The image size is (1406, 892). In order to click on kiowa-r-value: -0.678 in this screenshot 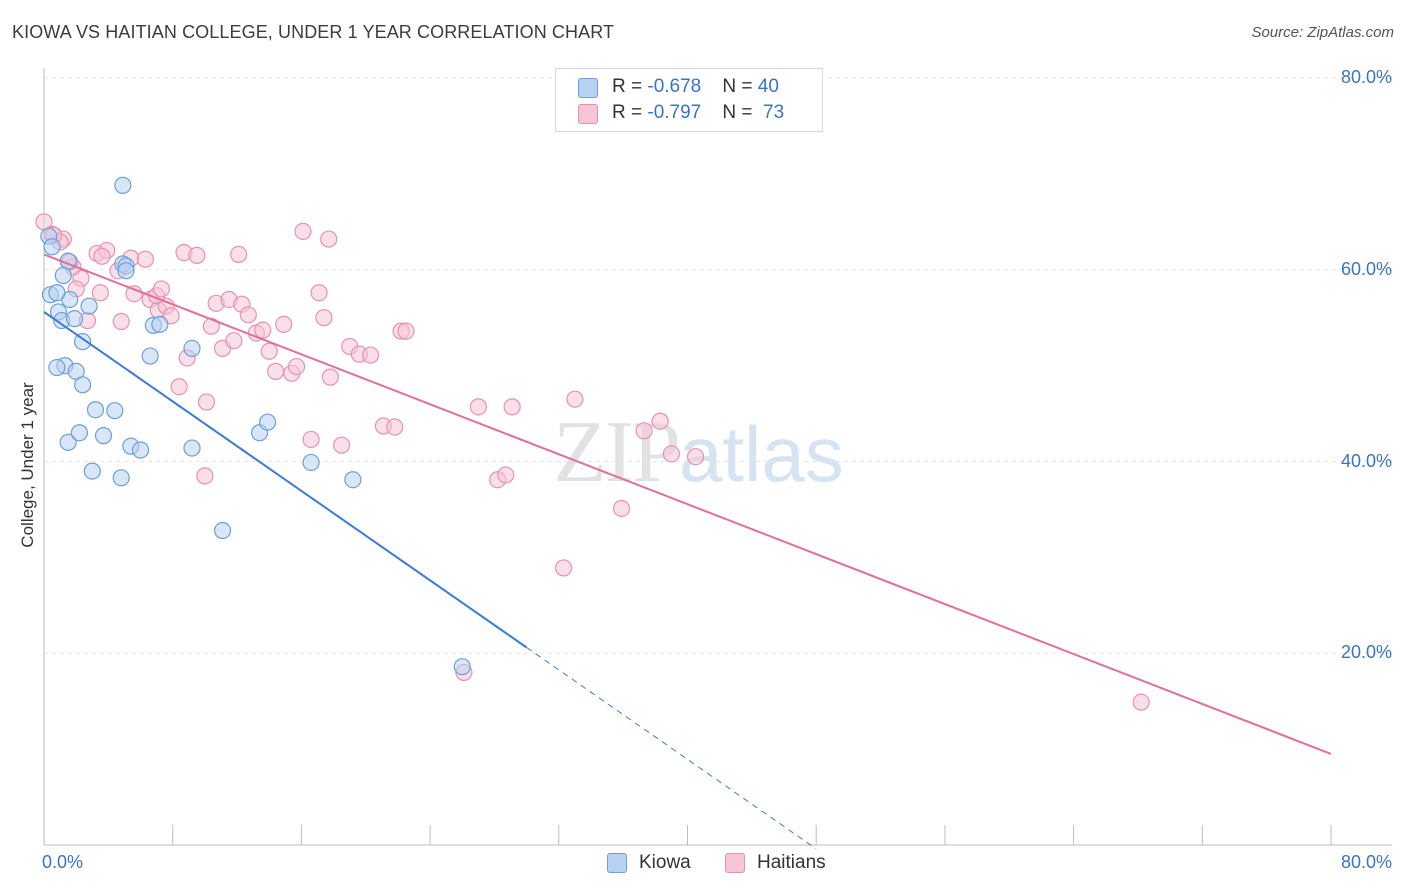, I will do `click(674, 86)`.